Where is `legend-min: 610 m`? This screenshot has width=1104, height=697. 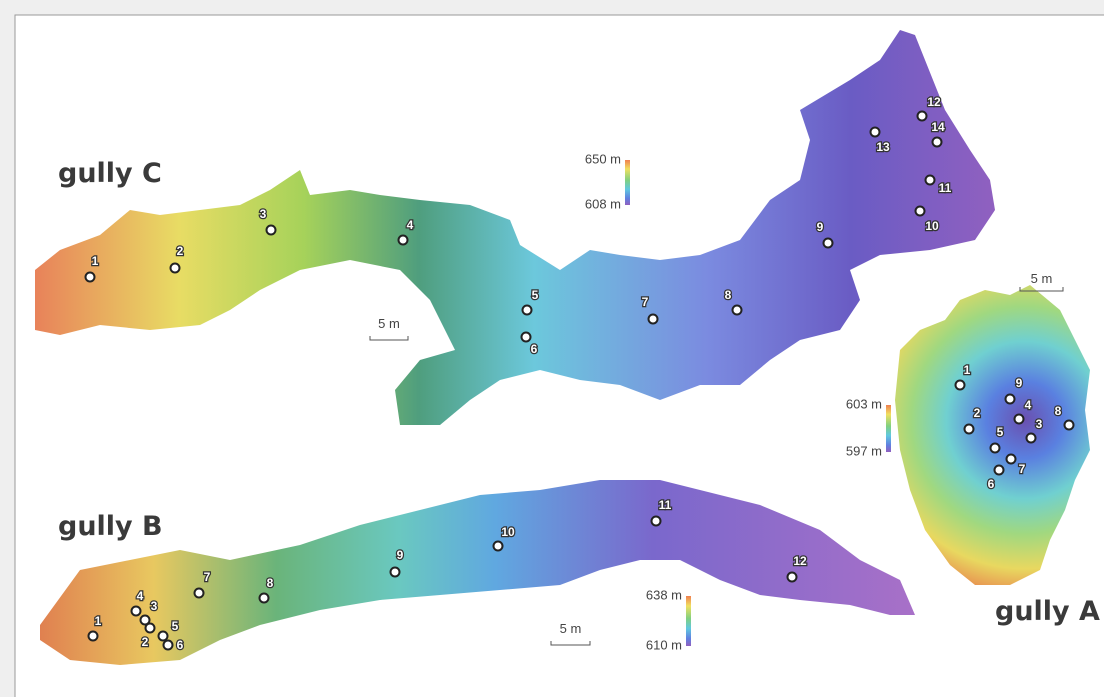 legend-min: 610 m is located at coordinates (664, 644).